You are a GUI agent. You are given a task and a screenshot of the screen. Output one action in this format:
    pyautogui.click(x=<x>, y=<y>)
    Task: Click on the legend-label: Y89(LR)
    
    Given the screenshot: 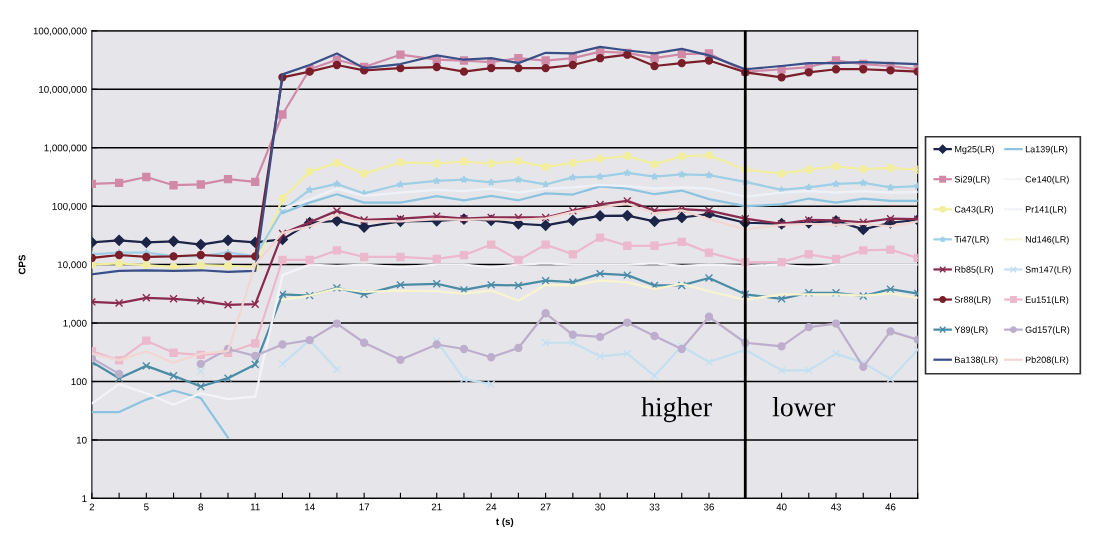 What is the action you would take?
    pyautogui.click(x=971, y=330)
    